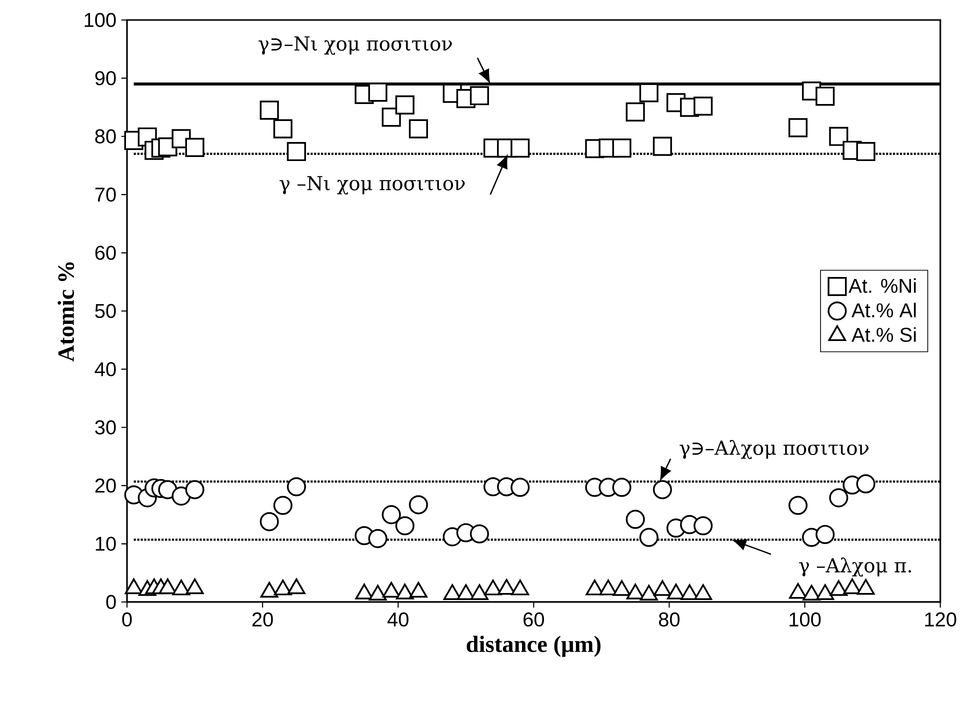  I want to click on x-tick-label: 100, so click(805, 619).